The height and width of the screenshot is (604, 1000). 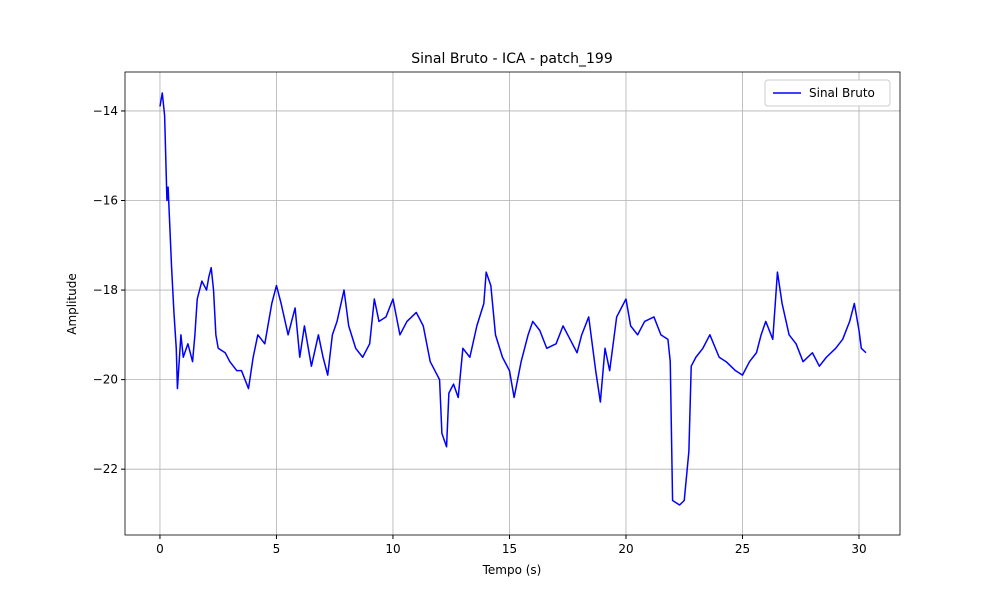 I want to click on x-tick-label: 20, so click(x=625, y=549).